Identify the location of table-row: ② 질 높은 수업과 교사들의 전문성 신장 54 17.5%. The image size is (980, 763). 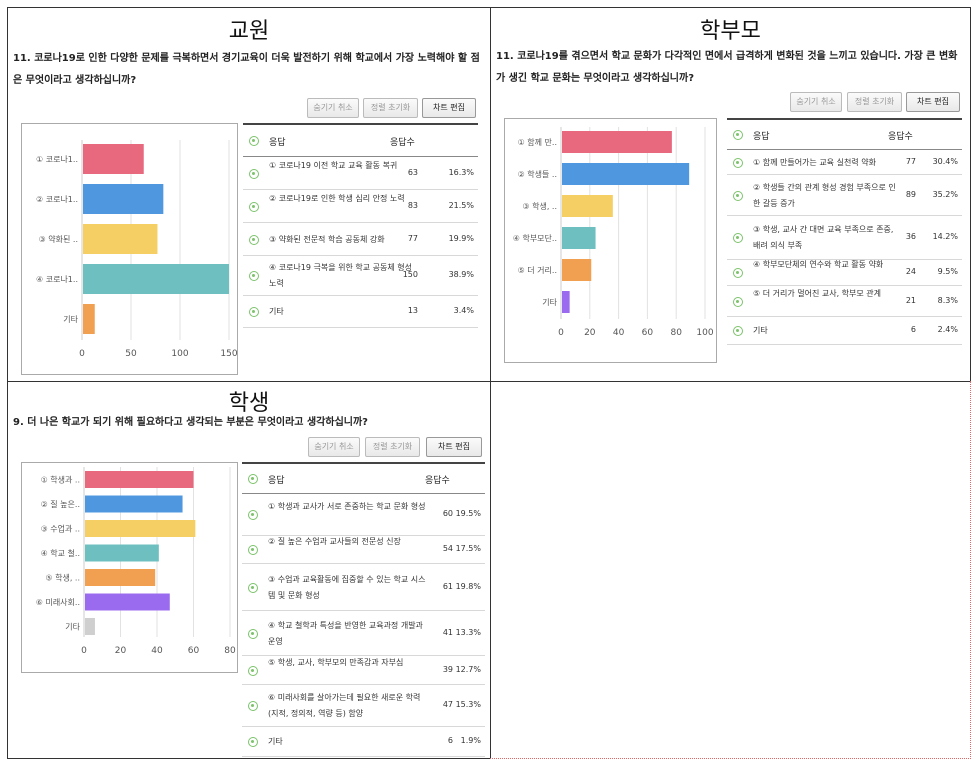
(363, 550).